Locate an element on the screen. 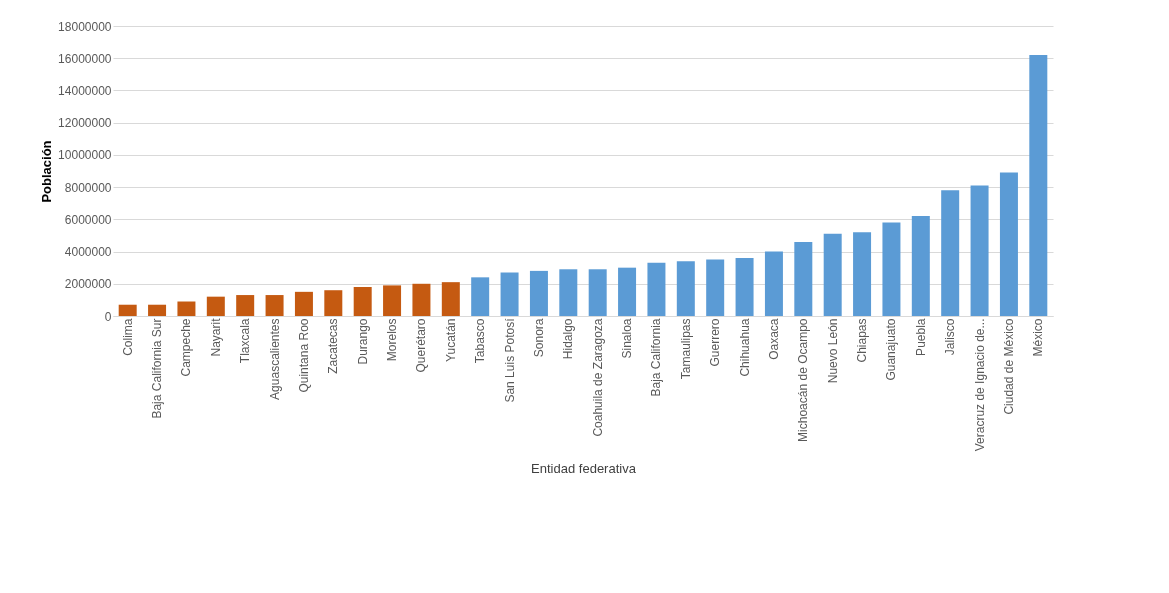 This screenshot has width=1169, height=593. x-tick-label: Aguascalientes is located at coordinates (274, 359).